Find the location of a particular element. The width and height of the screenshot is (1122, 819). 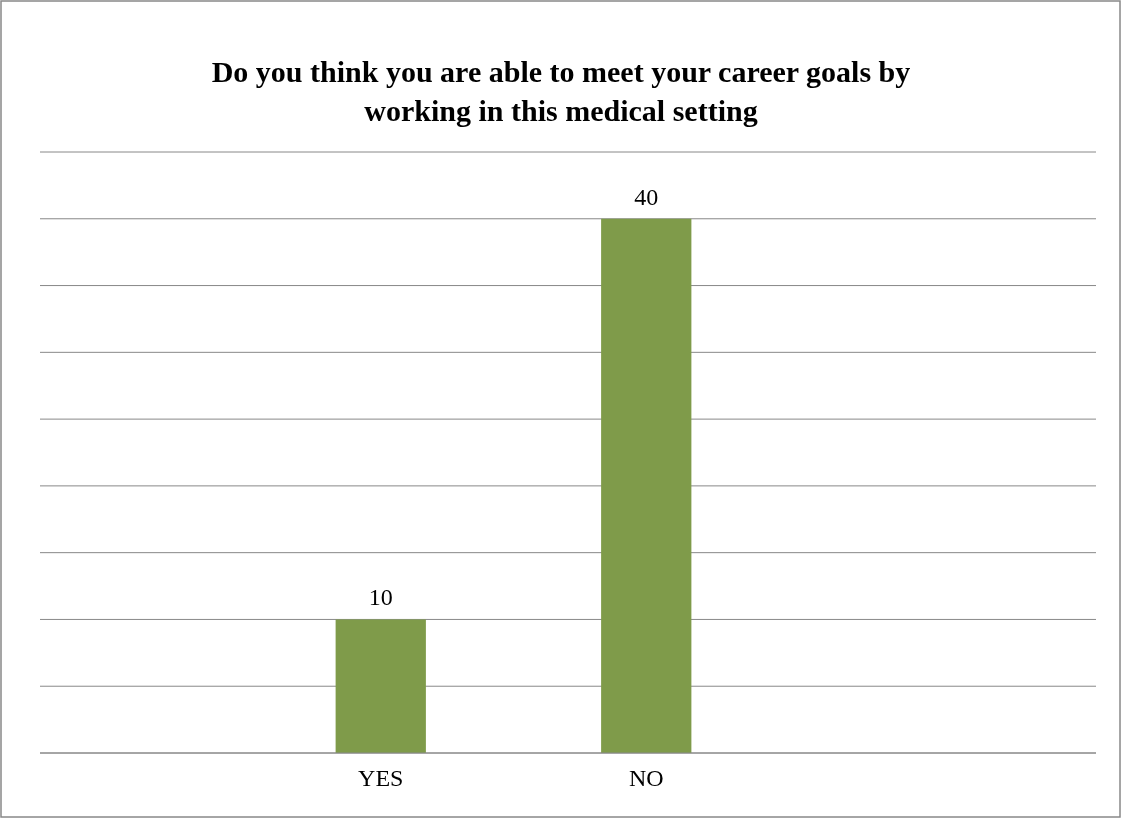

chart-title: Do you think you are able to meet your career goals by working in this medical setting is located at coordinates (561, 91).